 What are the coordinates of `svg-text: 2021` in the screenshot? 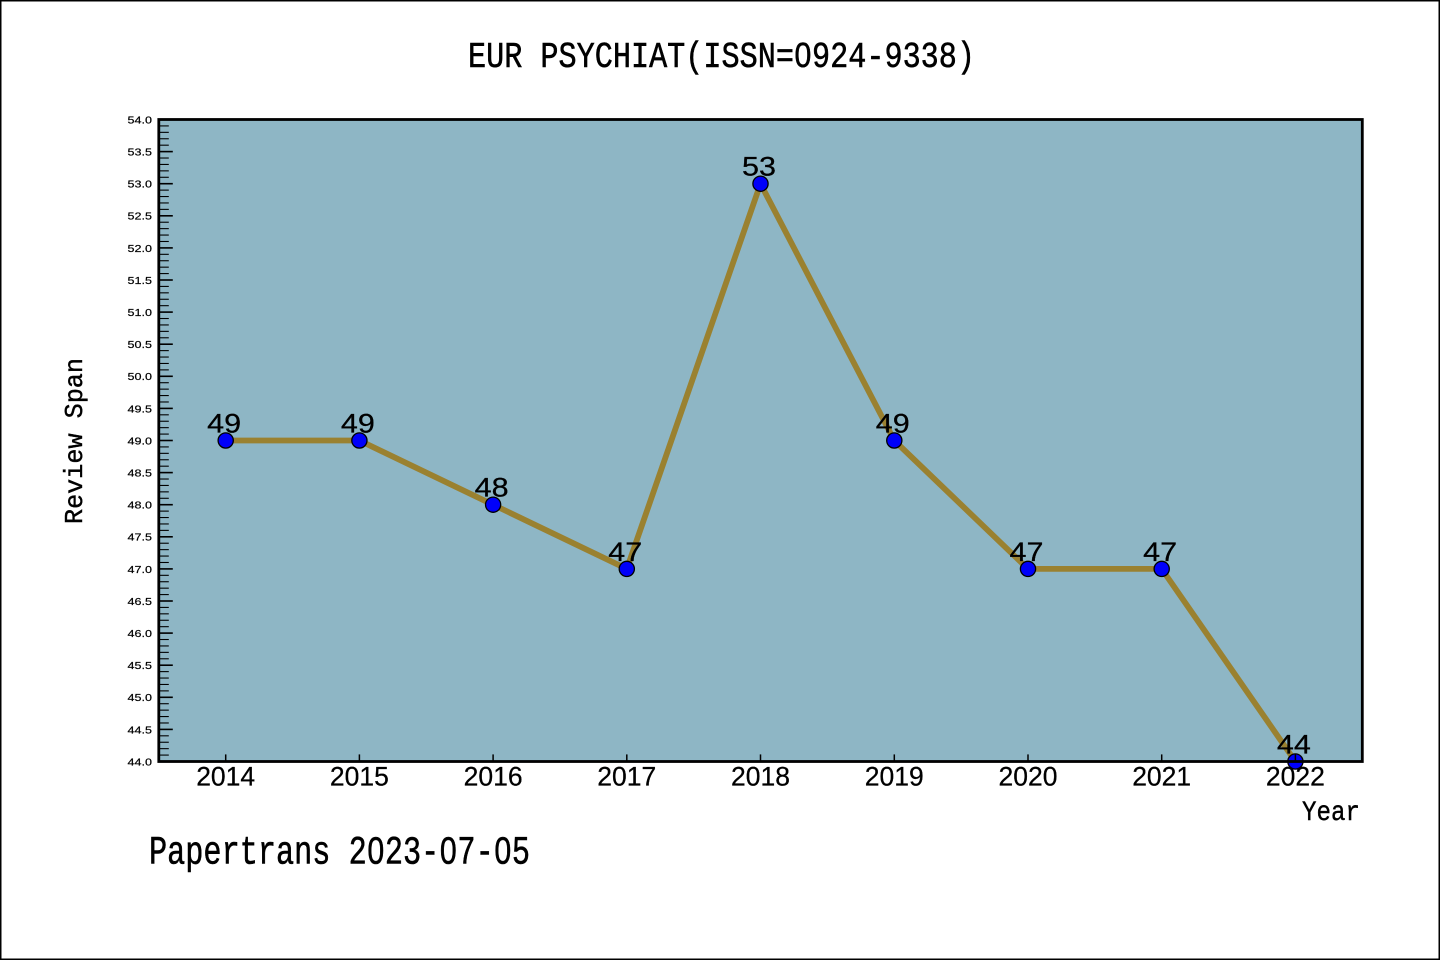 It's located at (1161, 777).